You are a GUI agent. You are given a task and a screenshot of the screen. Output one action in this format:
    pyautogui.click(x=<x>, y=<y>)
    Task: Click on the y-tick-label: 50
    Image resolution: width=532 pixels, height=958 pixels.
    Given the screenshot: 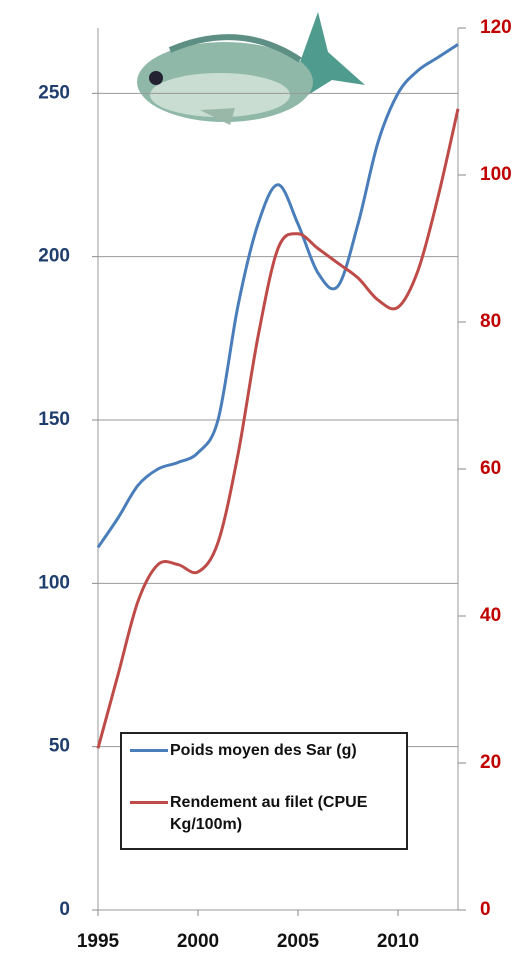 What is the action you would take?
    pyautogui.click(x=59, y=746)
    